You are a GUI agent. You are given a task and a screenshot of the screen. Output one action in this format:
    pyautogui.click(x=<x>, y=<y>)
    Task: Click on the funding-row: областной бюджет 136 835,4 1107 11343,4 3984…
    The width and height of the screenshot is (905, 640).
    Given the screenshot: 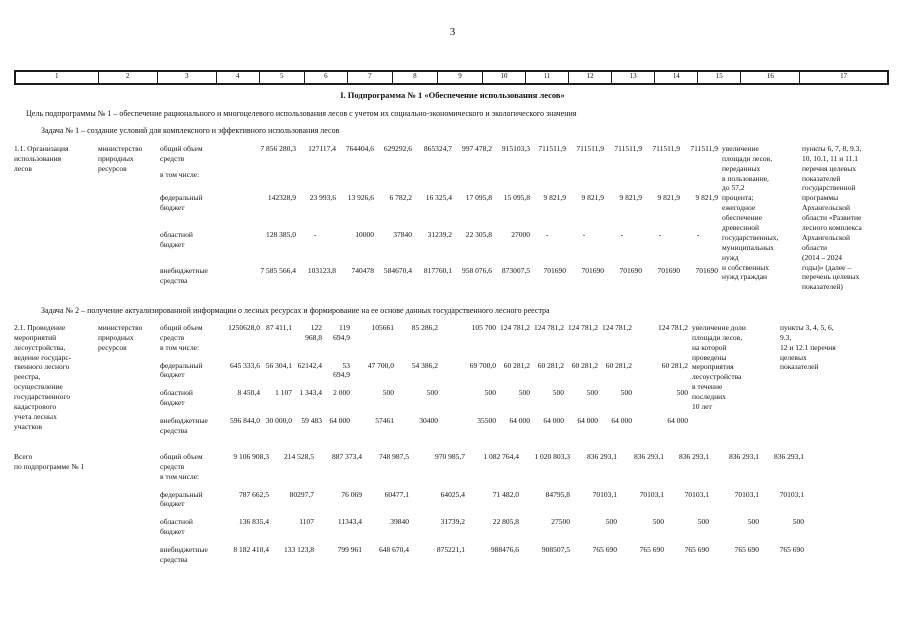 What is the action you would take?
    pyautogui.click(x=451, y=531)
    